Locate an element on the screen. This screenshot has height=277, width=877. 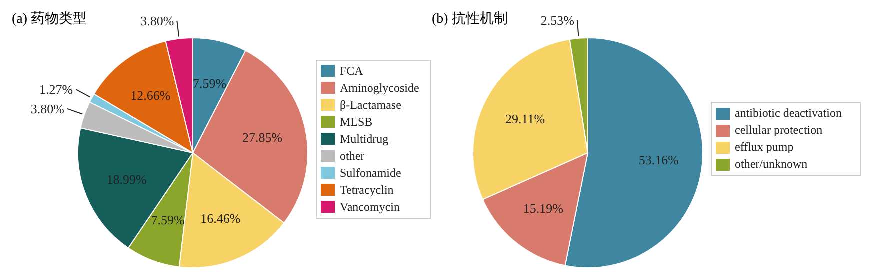
data-label: 29.11% is located at coordinates (526, 118).